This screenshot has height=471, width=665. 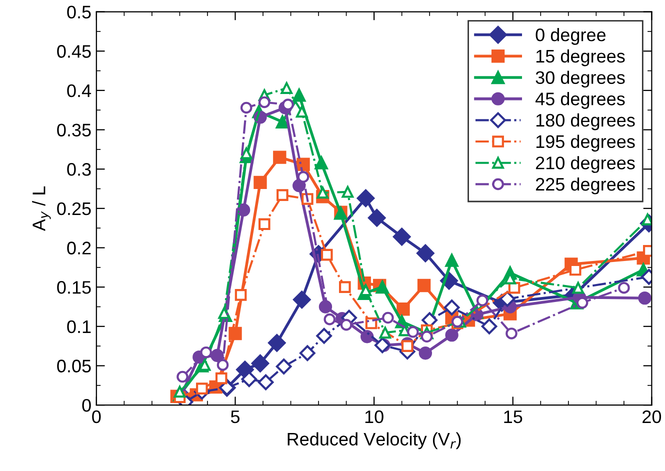 What do you see at coordinates (74, 130) in the screenshot?
I see `y-tick-label: 0.35` at bounding box center [74, 130].